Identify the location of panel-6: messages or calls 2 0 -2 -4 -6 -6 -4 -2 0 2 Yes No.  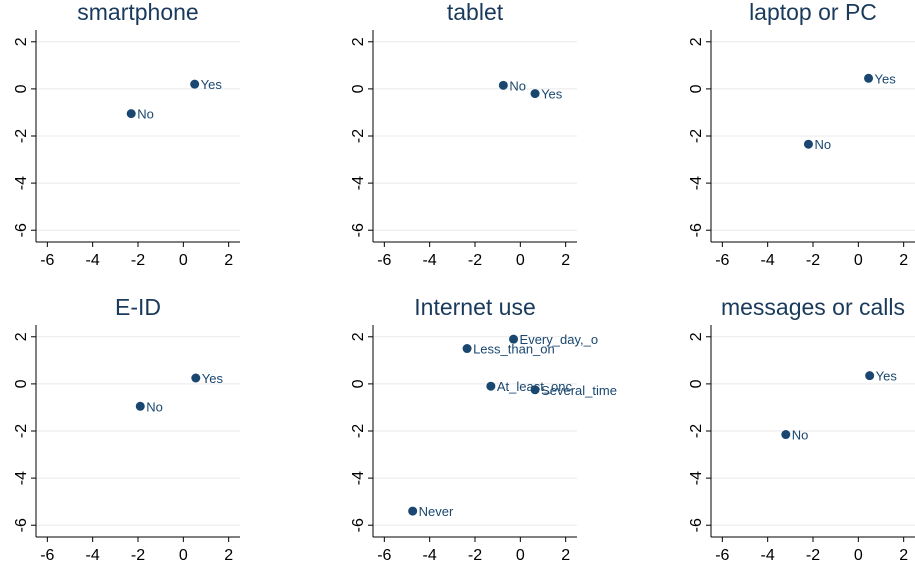
(801, 429).